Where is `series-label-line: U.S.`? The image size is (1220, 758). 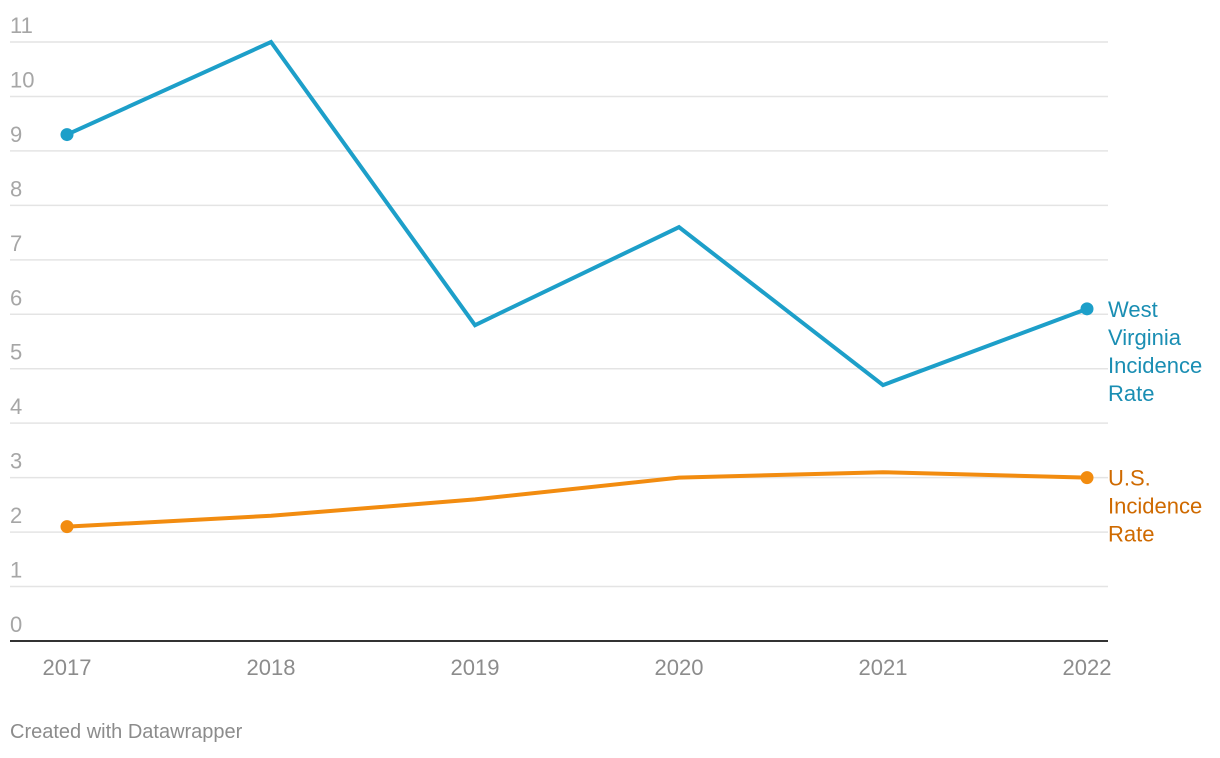 series-label-line: U.S. is located at coordinates (1129, 478).